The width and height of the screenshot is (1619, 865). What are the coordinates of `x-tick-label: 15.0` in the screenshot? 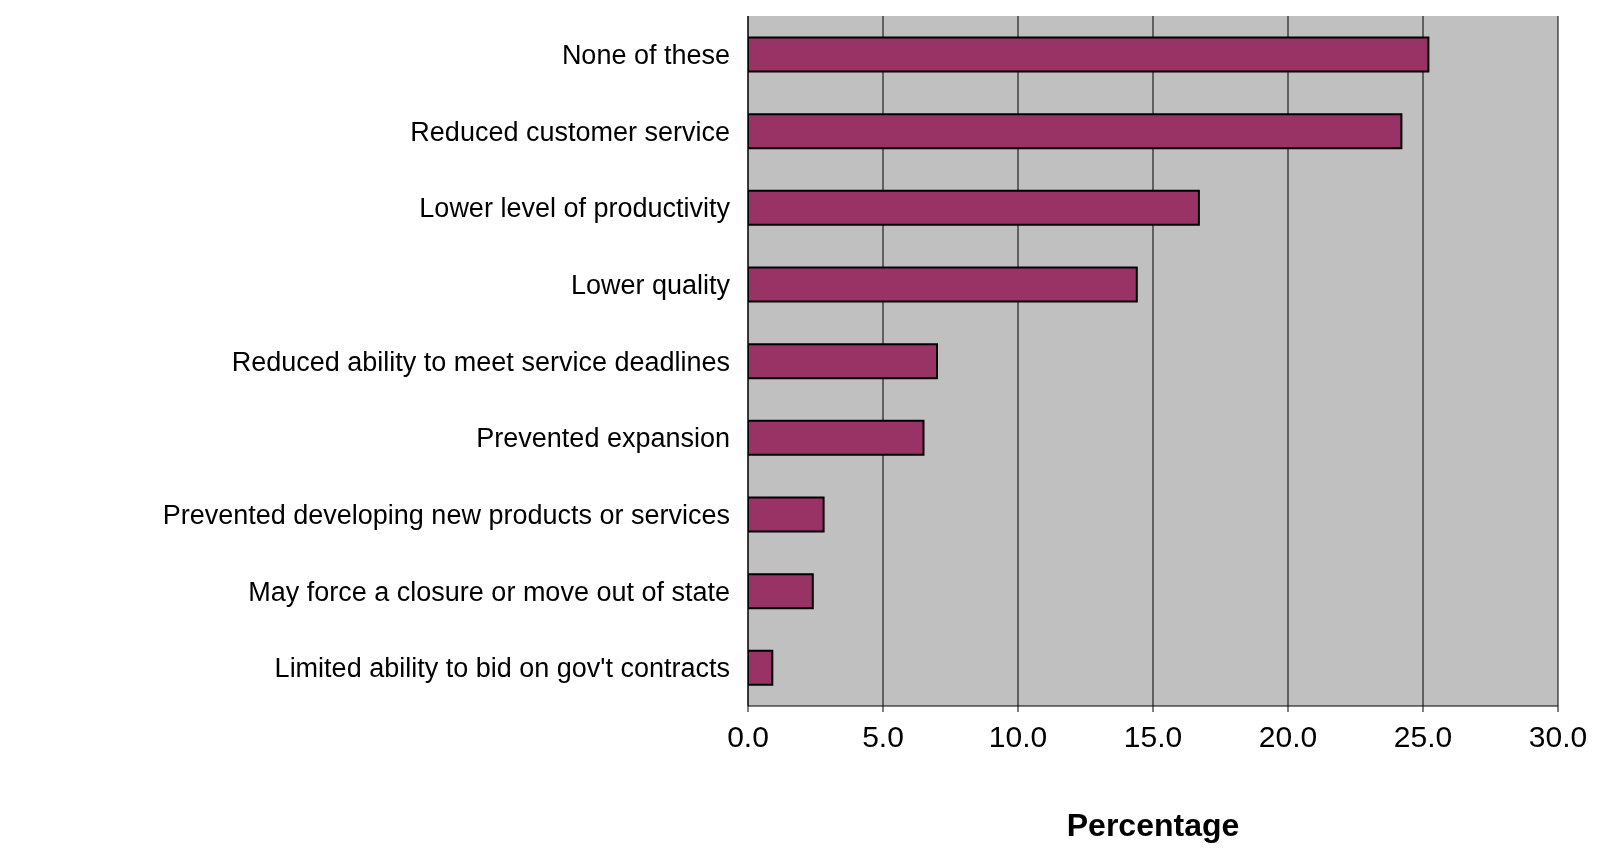 It's located at (1153, 737).